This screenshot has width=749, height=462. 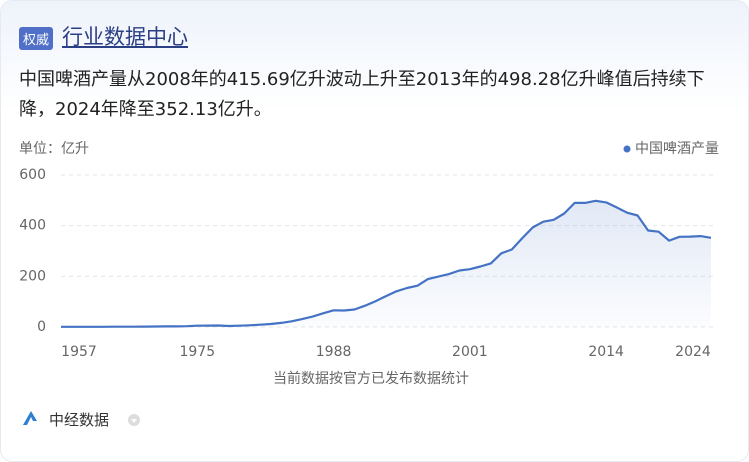 What do you see at coordinates (79, 352) in the screenshot?
I see `x-tick-label: 1957` at bounding box center [79, 352].